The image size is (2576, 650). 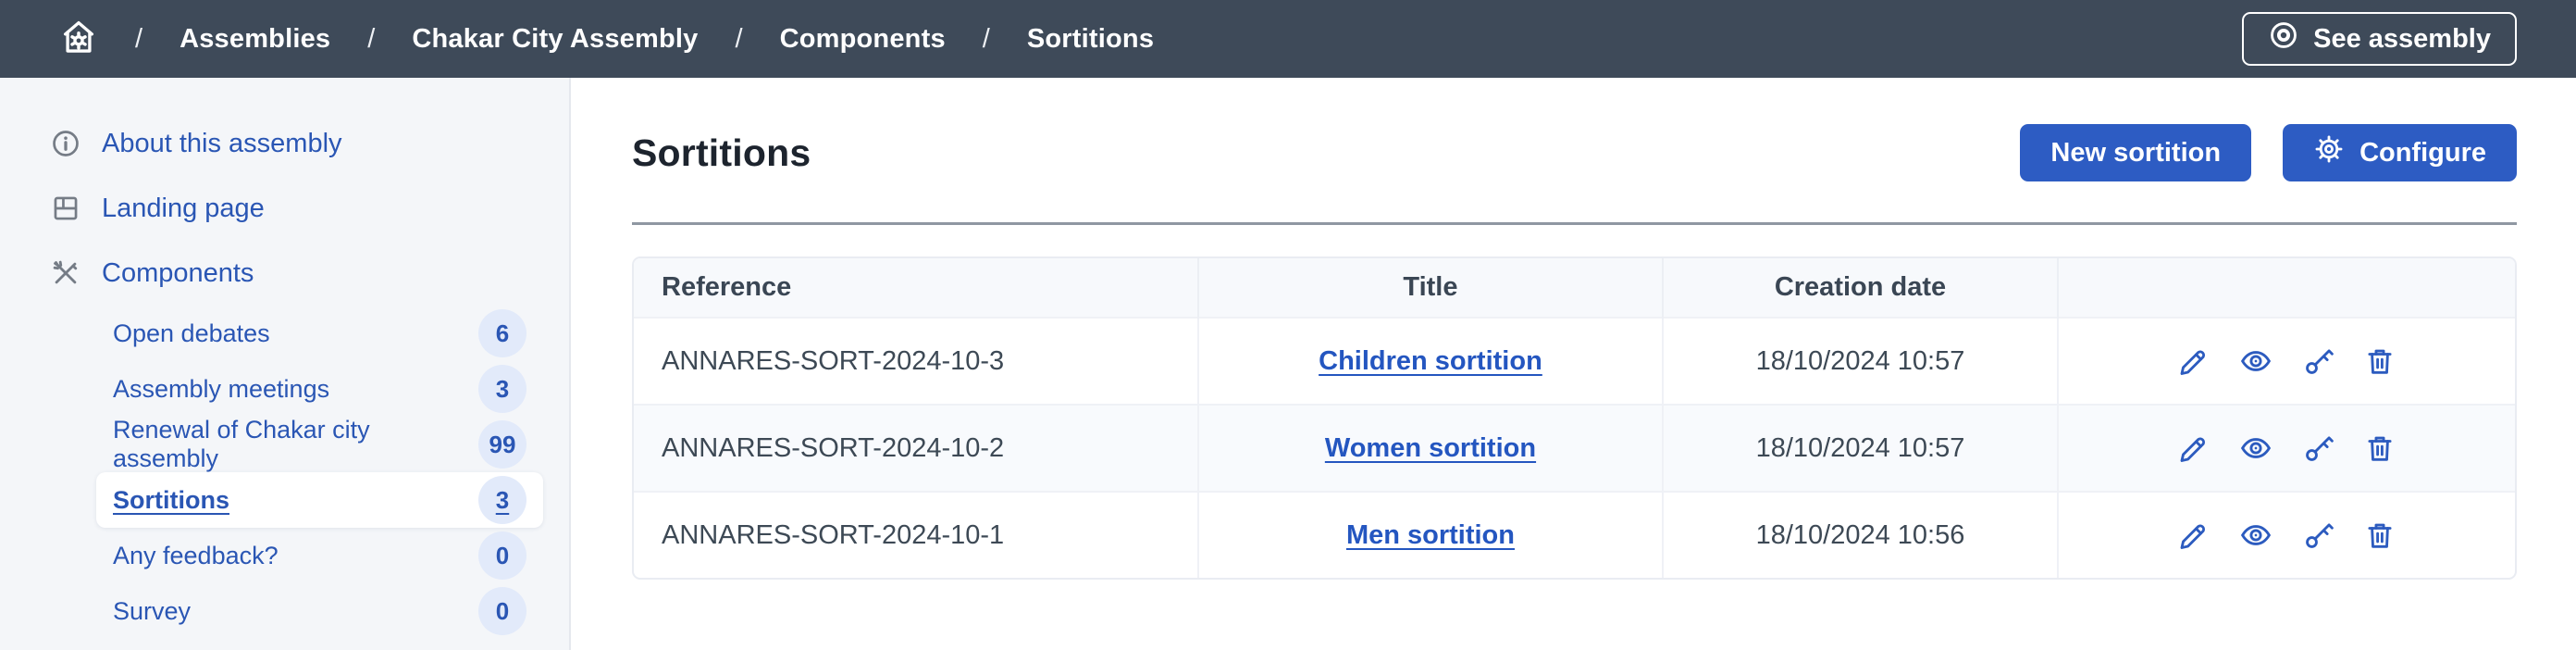 I want to click on sidebar-item-label: Landing page, so click(x=184, y=208).